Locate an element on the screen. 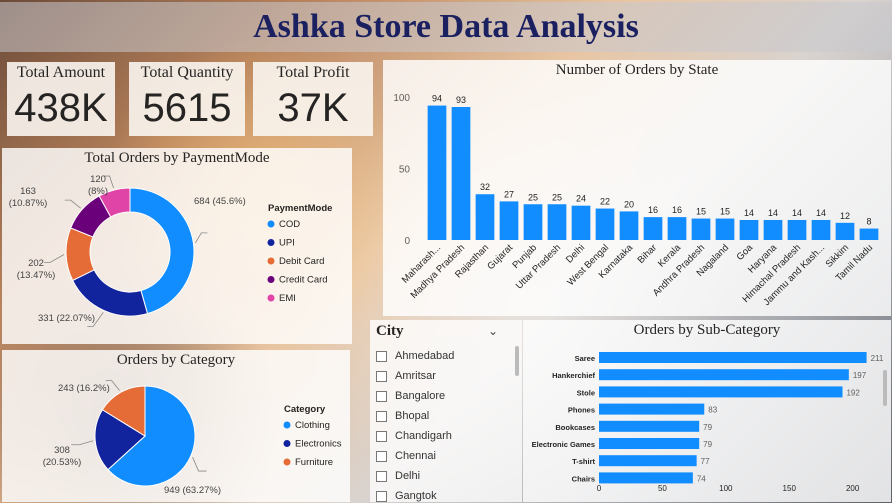  sub-category-title: Orders by Sub-Category is located at coordinates (707, 330).